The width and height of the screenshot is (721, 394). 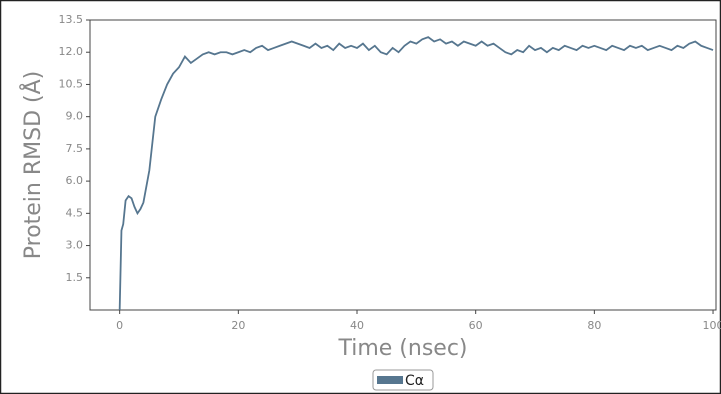 I want to click on x-tick-label: 80, so click(x=594, y=325).